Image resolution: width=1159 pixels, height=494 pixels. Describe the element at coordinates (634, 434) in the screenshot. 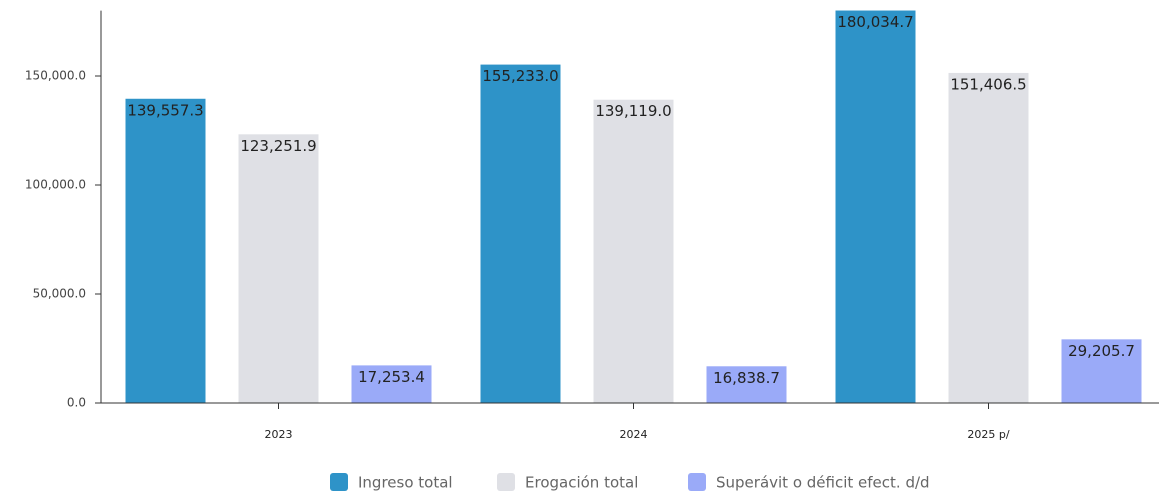

I see `x-tick-label: 2024` at that location.